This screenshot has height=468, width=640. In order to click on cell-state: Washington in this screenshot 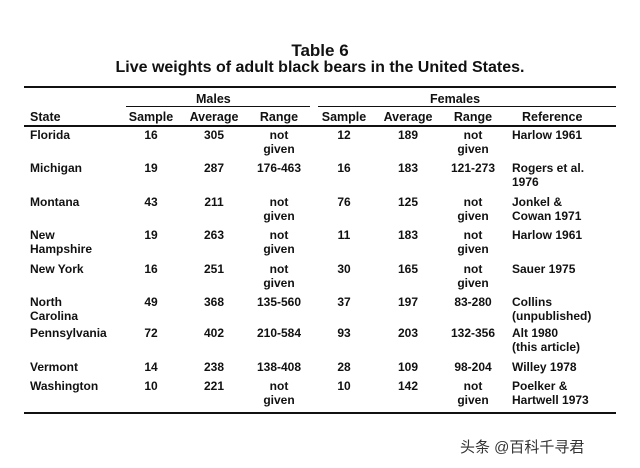, I will do `click(64, 386)`.